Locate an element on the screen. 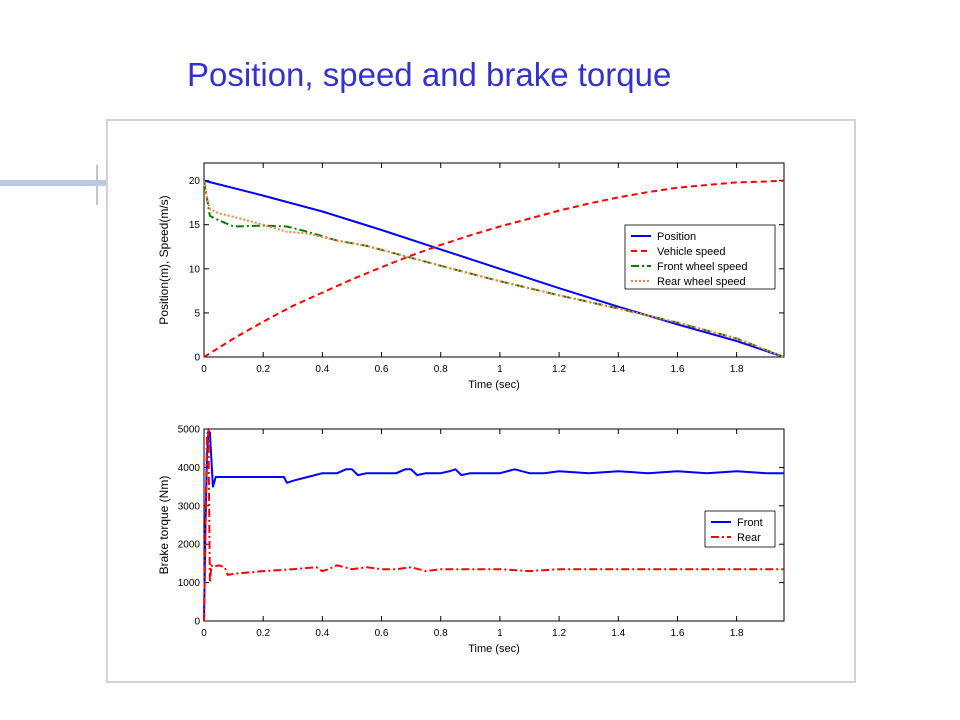 The width and height of the screenshot is (960, 720). y-tick-label: 5000 is located at coordinates (189, 430).